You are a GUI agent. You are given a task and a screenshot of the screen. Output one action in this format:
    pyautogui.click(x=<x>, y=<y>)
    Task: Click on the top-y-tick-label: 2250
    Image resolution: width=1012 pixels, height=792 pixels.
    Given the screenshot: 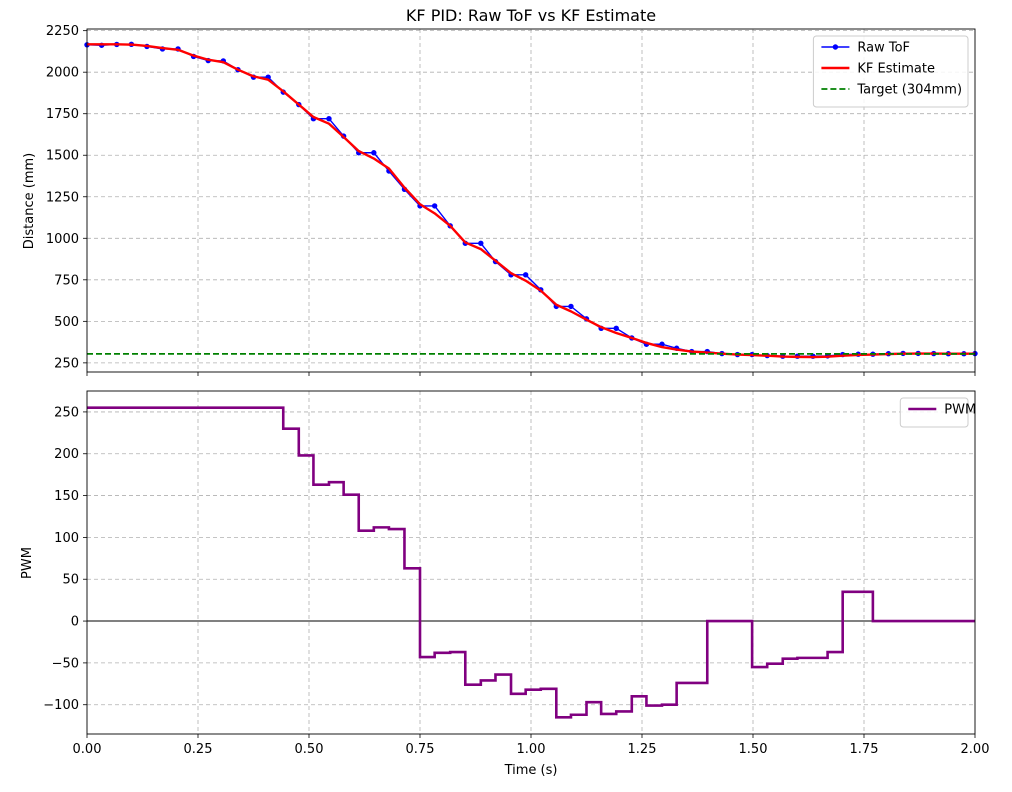 What is the action you would take?
    pyautogui.click(x=62, y=31)
    